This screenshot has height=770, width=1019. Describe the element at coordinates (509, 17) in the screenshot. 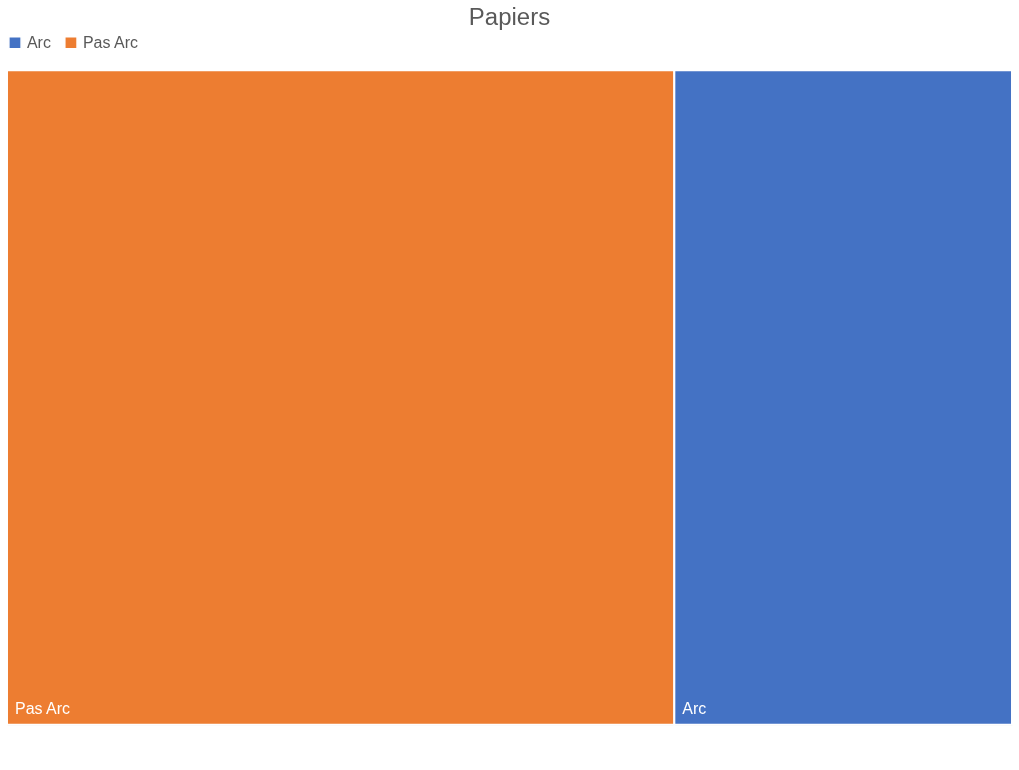

I see `chart-title: Papiers` at that location.